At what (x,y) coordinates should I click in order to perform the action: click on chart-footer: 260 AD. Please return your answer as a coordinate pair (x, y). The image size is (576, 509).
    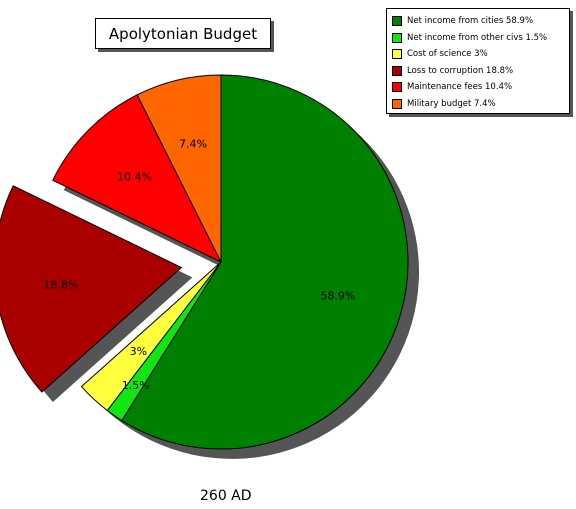
    Looking at the image, I should click on (226, 496).